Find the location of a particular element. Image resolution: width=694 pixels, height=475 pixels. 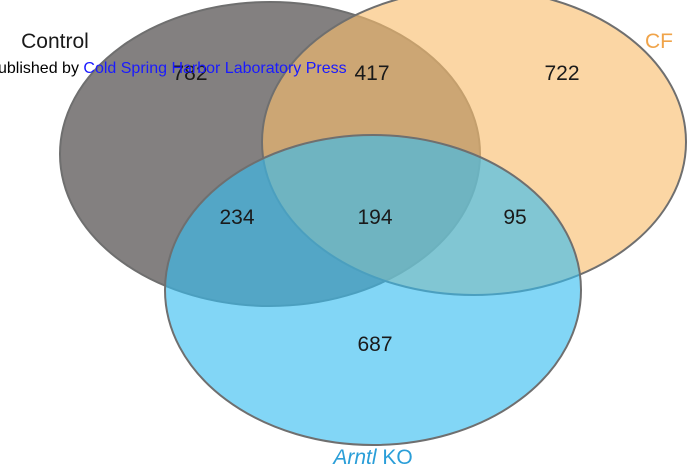

arntl-only-count: 687 is located at coordinates (374, 344).